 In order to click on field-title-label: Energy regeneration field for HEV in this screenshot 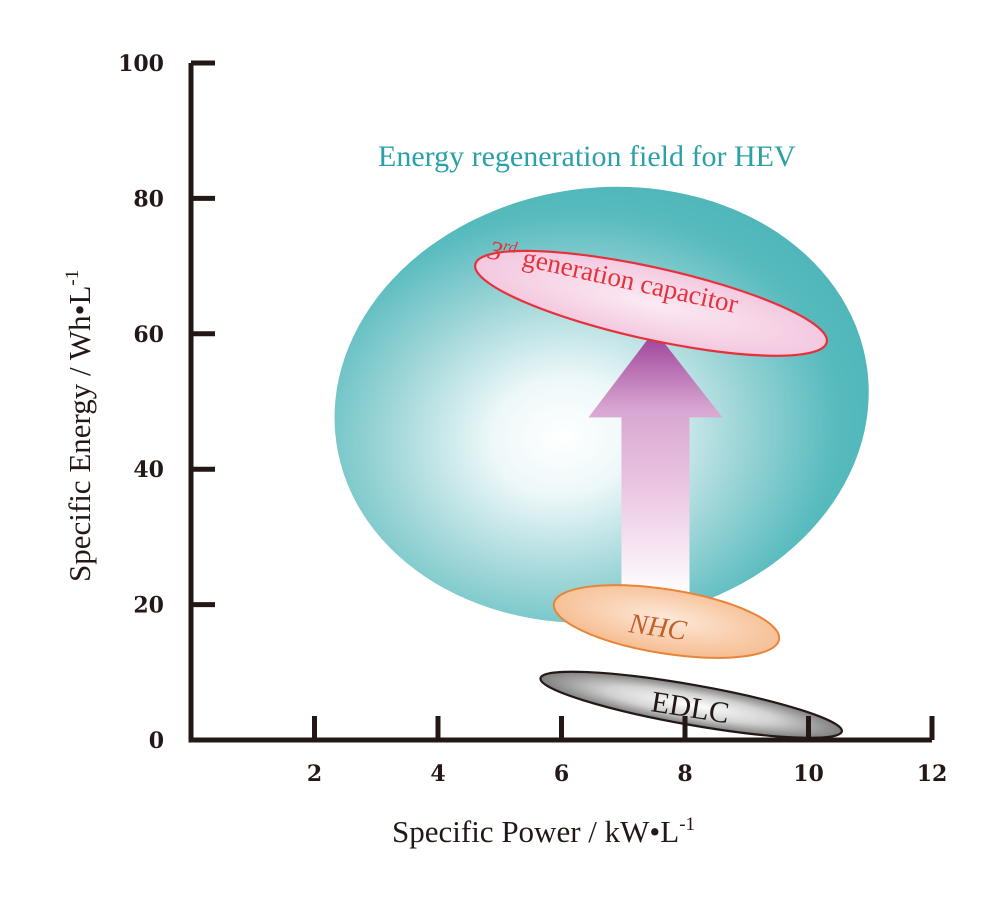, I will do `click(587, 156)`.